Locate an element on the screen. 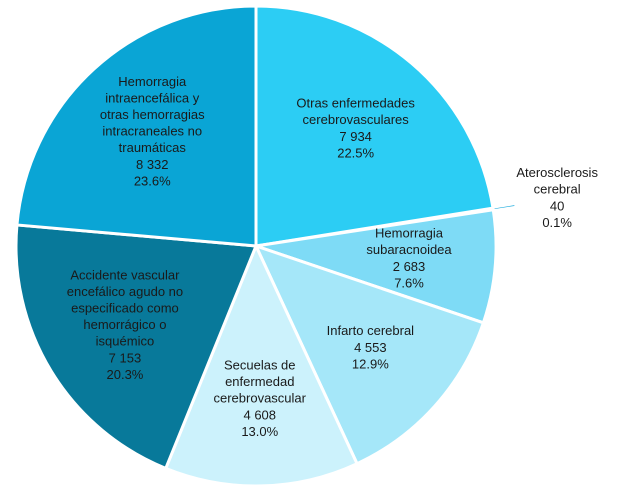  slice-label-line: encefálico agudo no is located at coordinates (125, 292).